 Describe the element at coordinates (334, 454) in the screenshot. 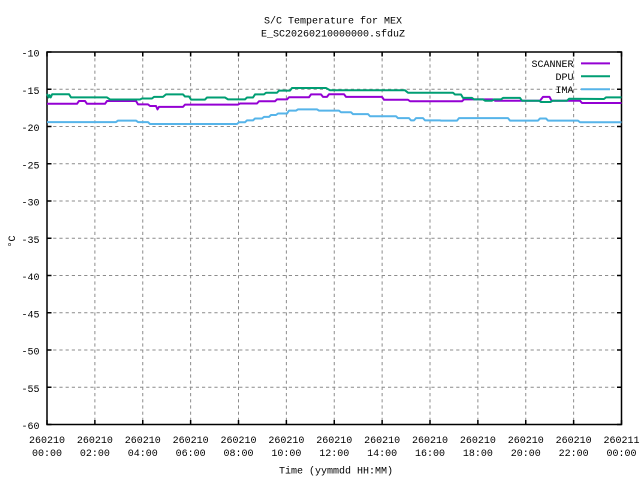

I see `svg-text: 12:00` at that location.